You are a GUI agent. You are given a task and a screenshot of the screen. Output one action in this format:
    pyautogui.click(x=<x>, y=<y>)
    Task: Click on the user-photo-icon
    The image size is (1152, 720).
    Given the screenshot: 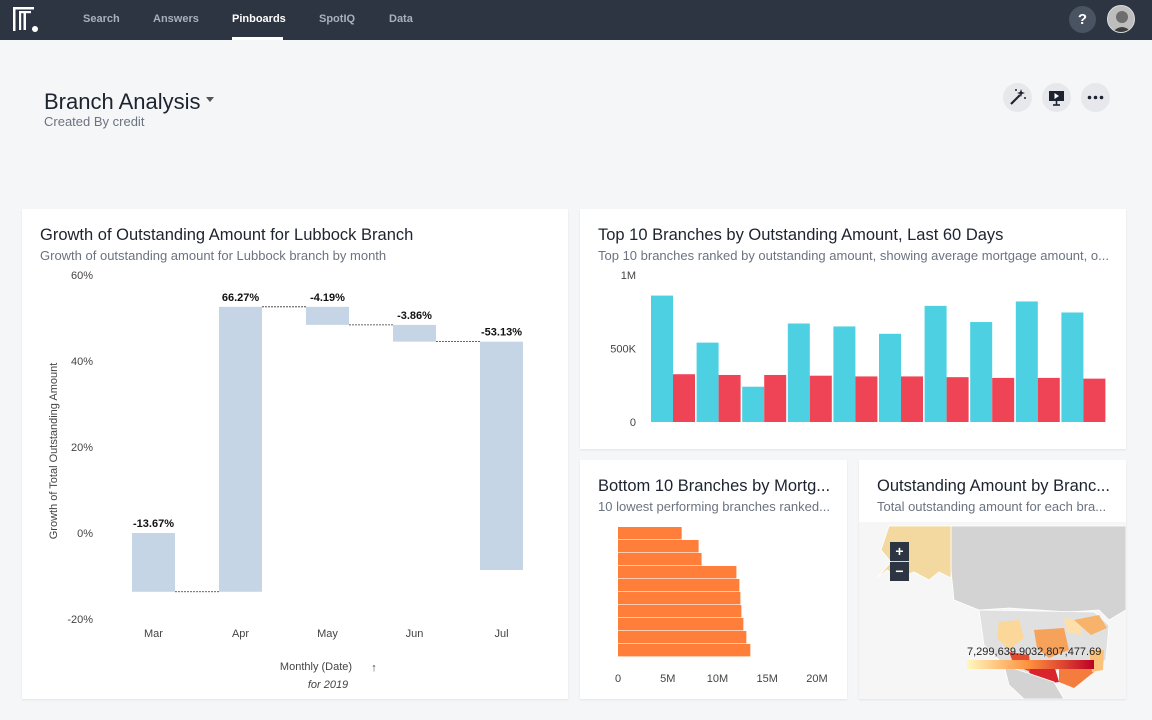 What is the action you would take?
    pyautogui.click(x=1121, y=19)
    